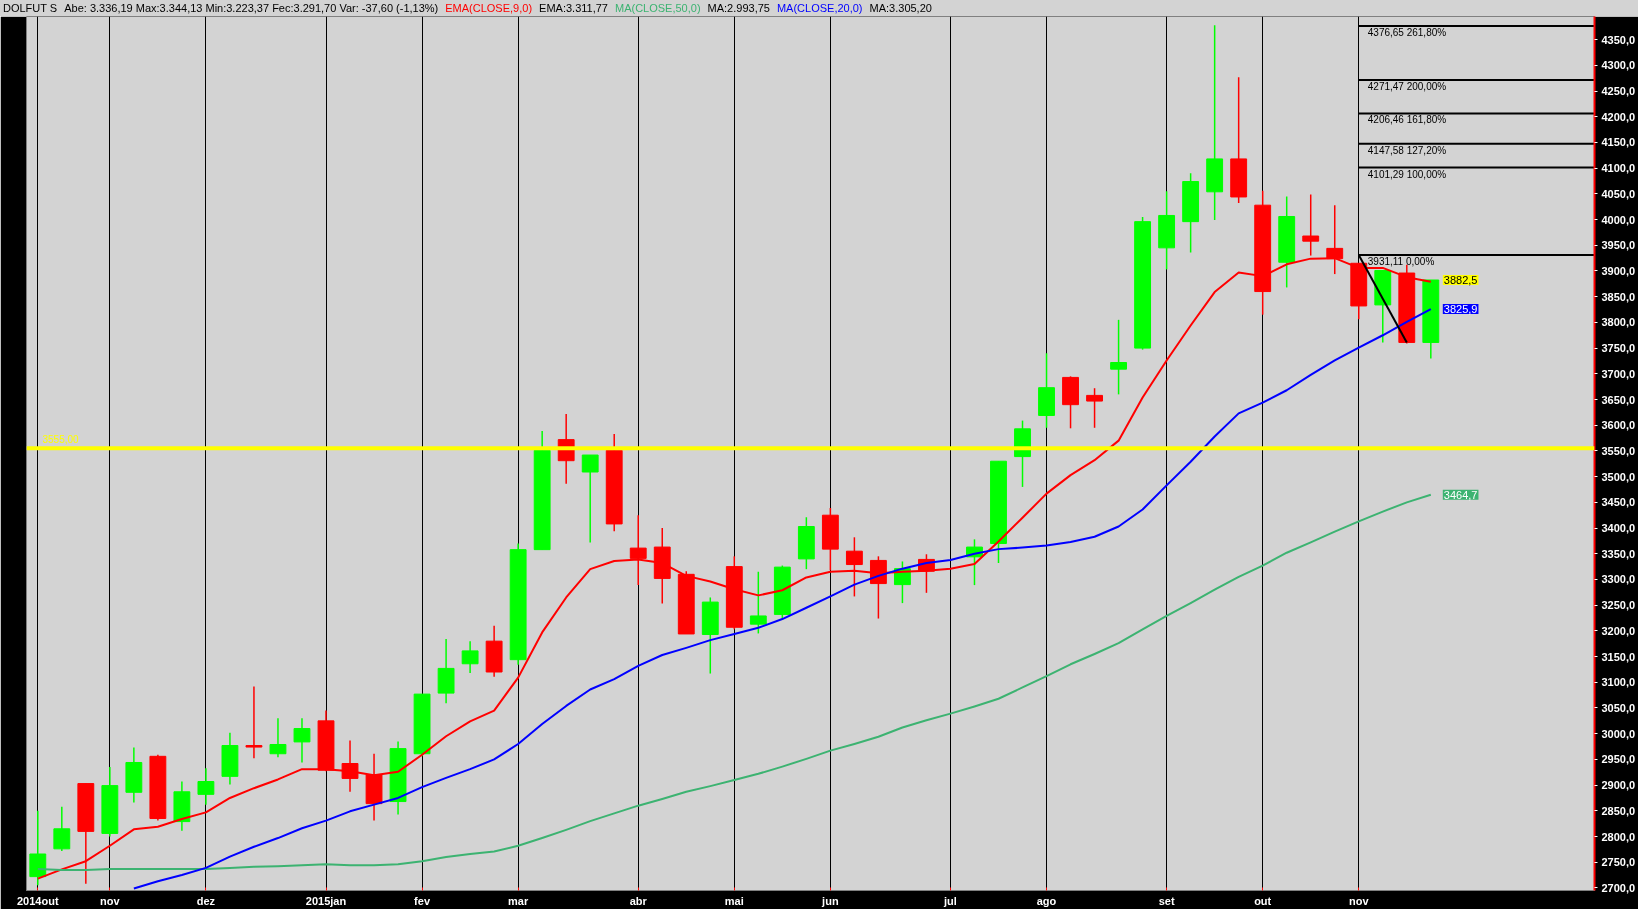 The image size is (1638, 909). Describe the element at coordinates (1618, 296) in the screenshot. I see `y-tick-label: 3850,0` at that location.